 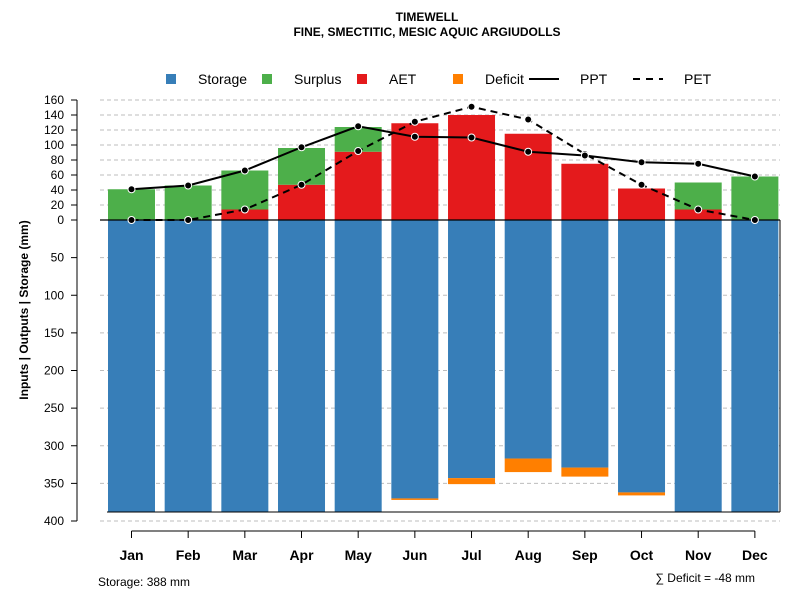 I want to click on x-tick-label: Mar, so click(x=244, y=555).